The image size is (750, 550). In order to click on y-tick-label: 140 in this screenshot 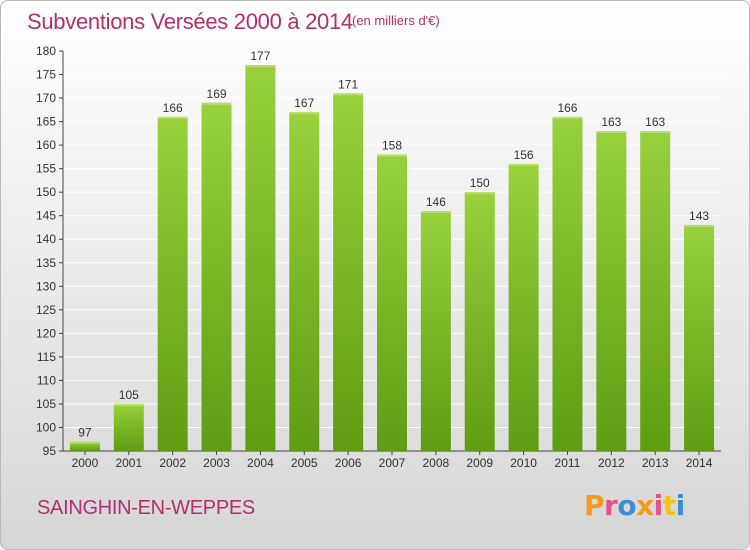, I will do `click(46, 239)`.